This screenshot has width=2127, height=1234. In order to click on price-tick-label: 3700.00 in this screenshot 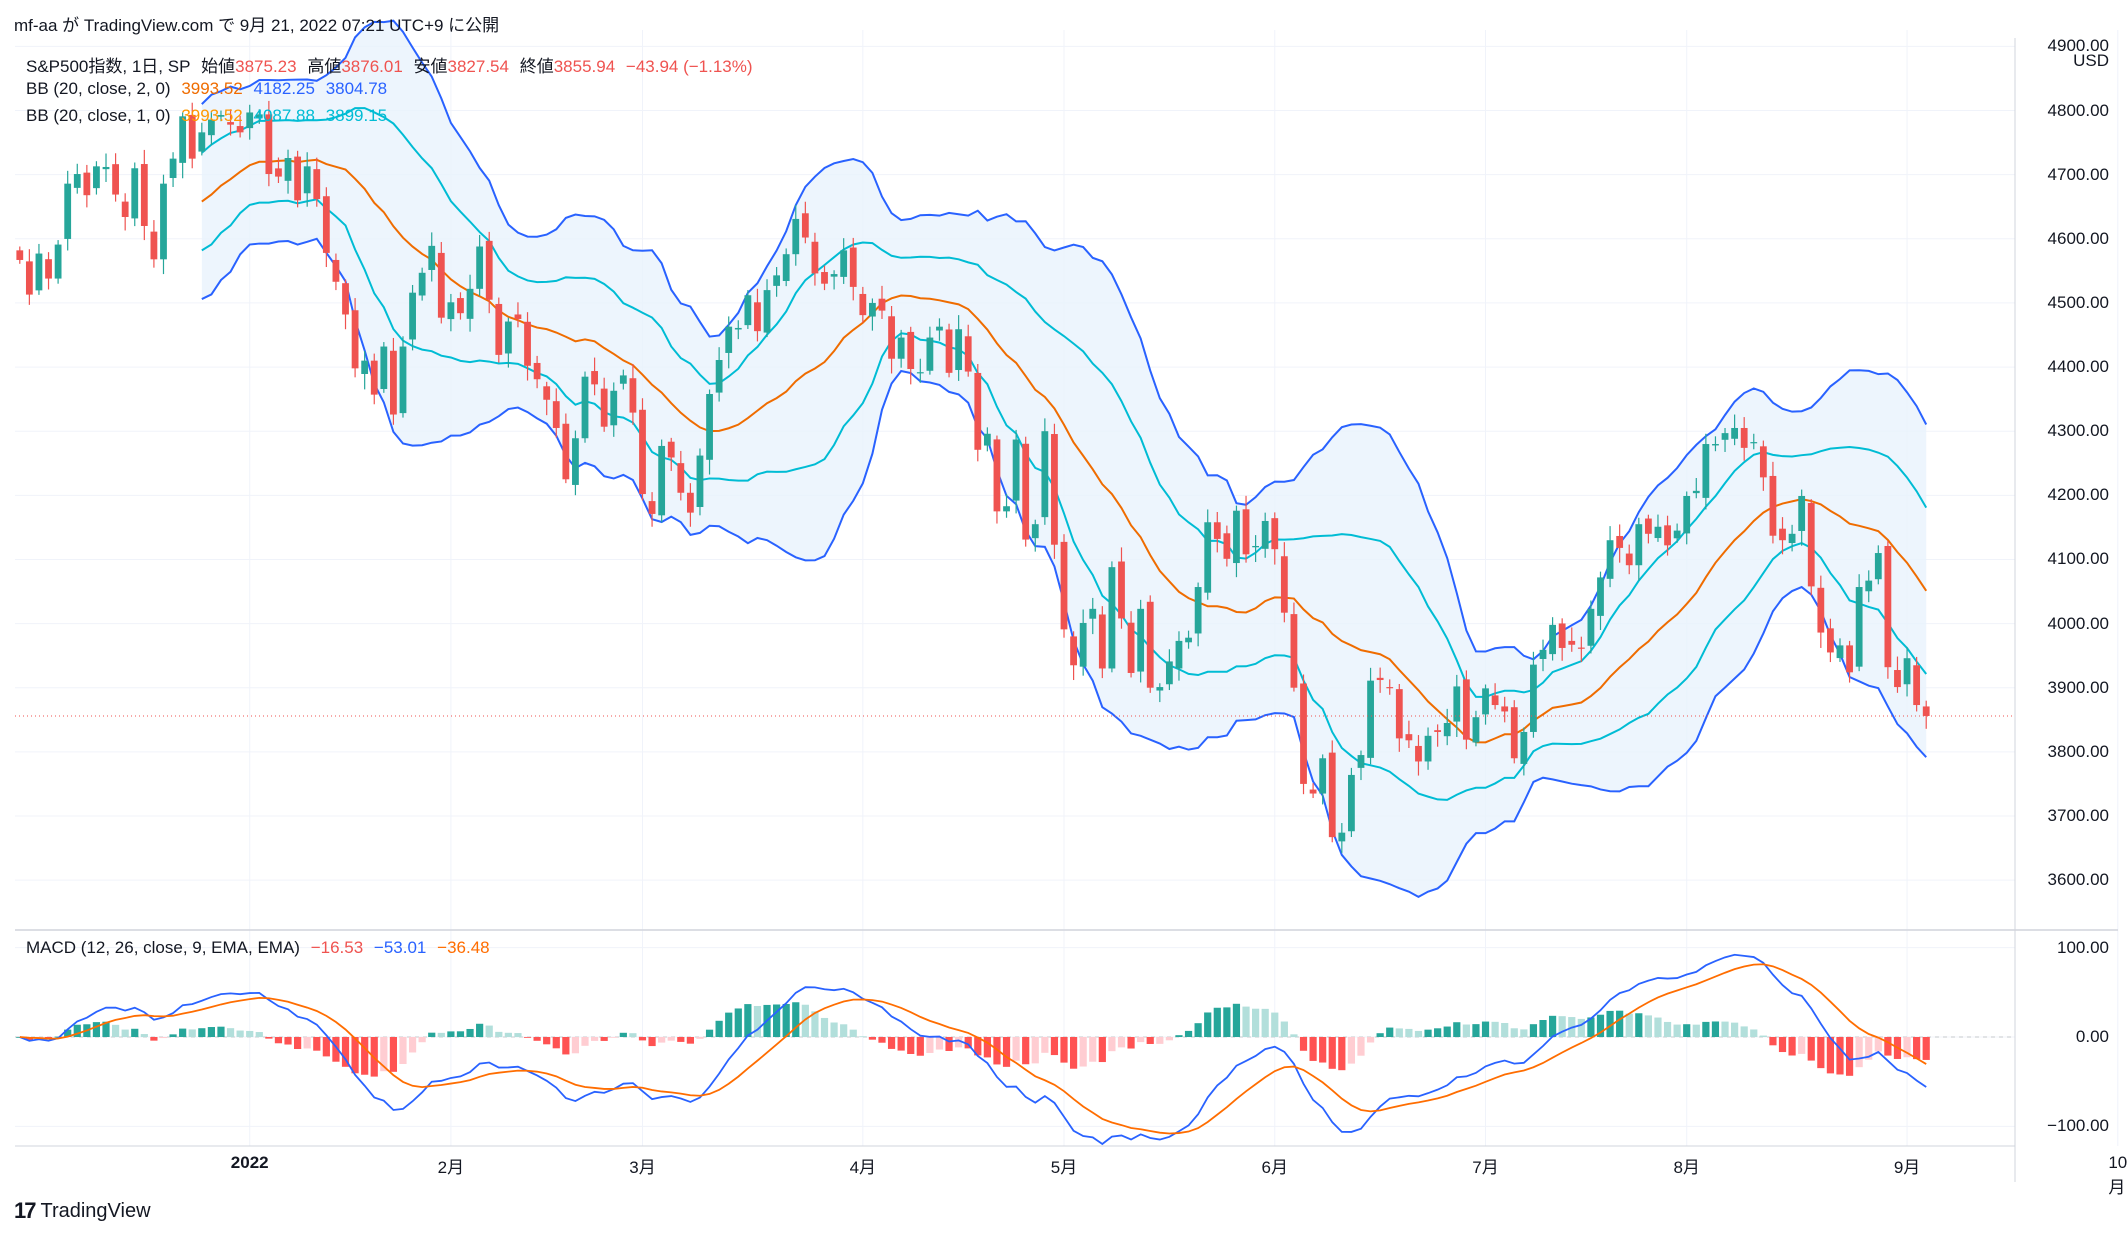, I will do `click(2078, 815)`.